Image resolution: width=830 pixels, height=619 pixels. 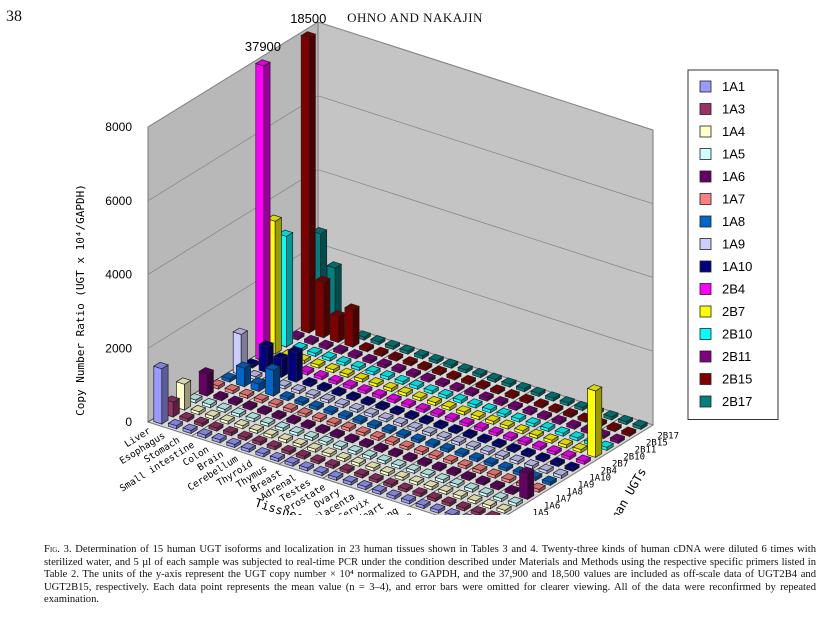 I want to click on bar-front-face, so click(x=334, y=328).